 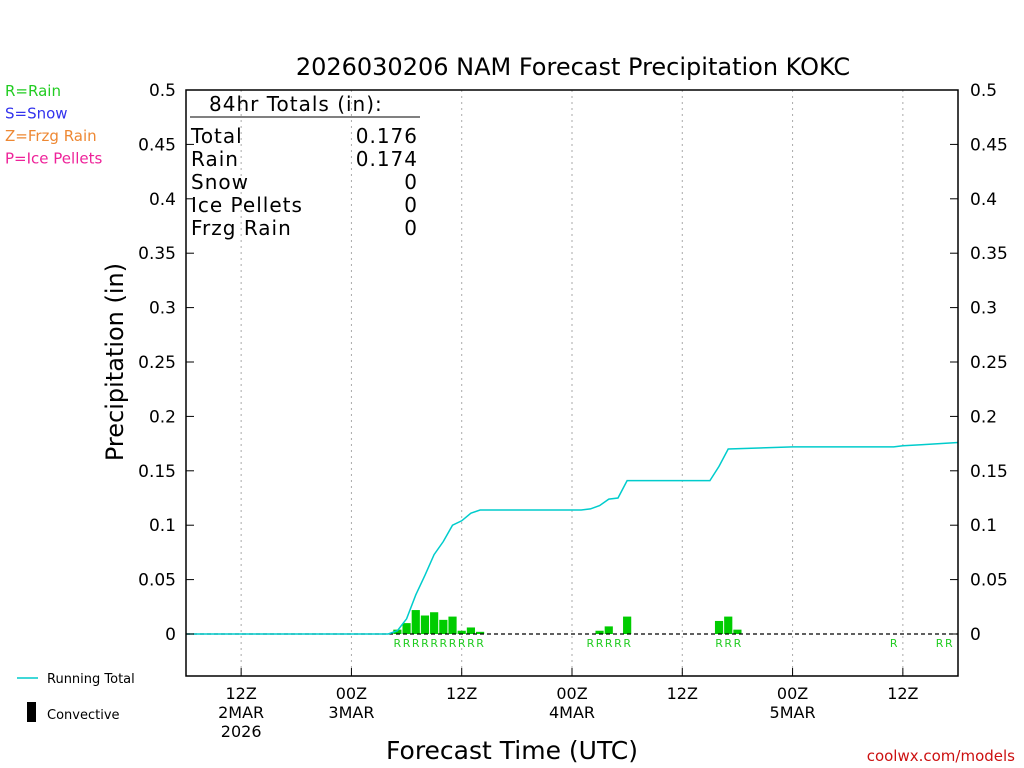 What do you see at coordinates (989, 472) in the screenshot?
I see `y-tick-label-right: 0.15` at bounding box center [989, 472].